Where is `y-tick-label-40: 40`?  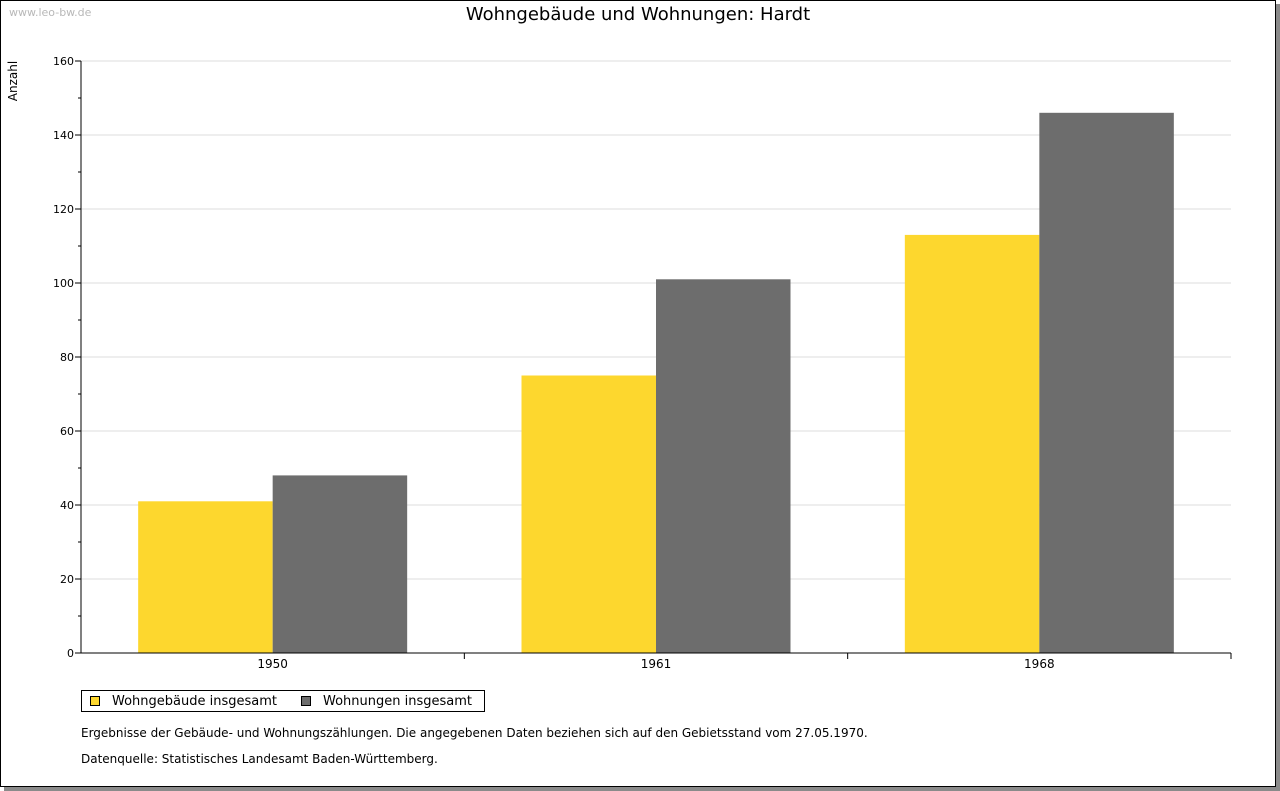
y-tick-label-40: 40 is located at coordinates (67, 505).